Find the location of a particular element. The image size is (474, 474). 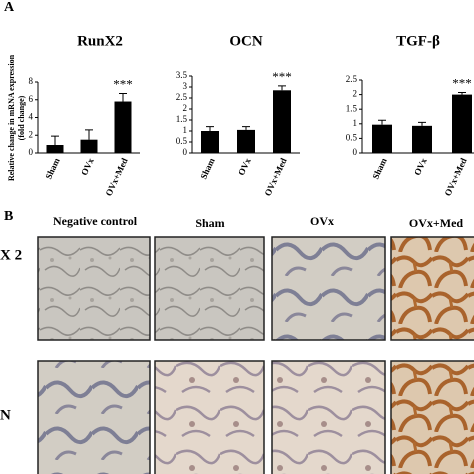

column-label: Negative control is located at coordinates (95, 221).